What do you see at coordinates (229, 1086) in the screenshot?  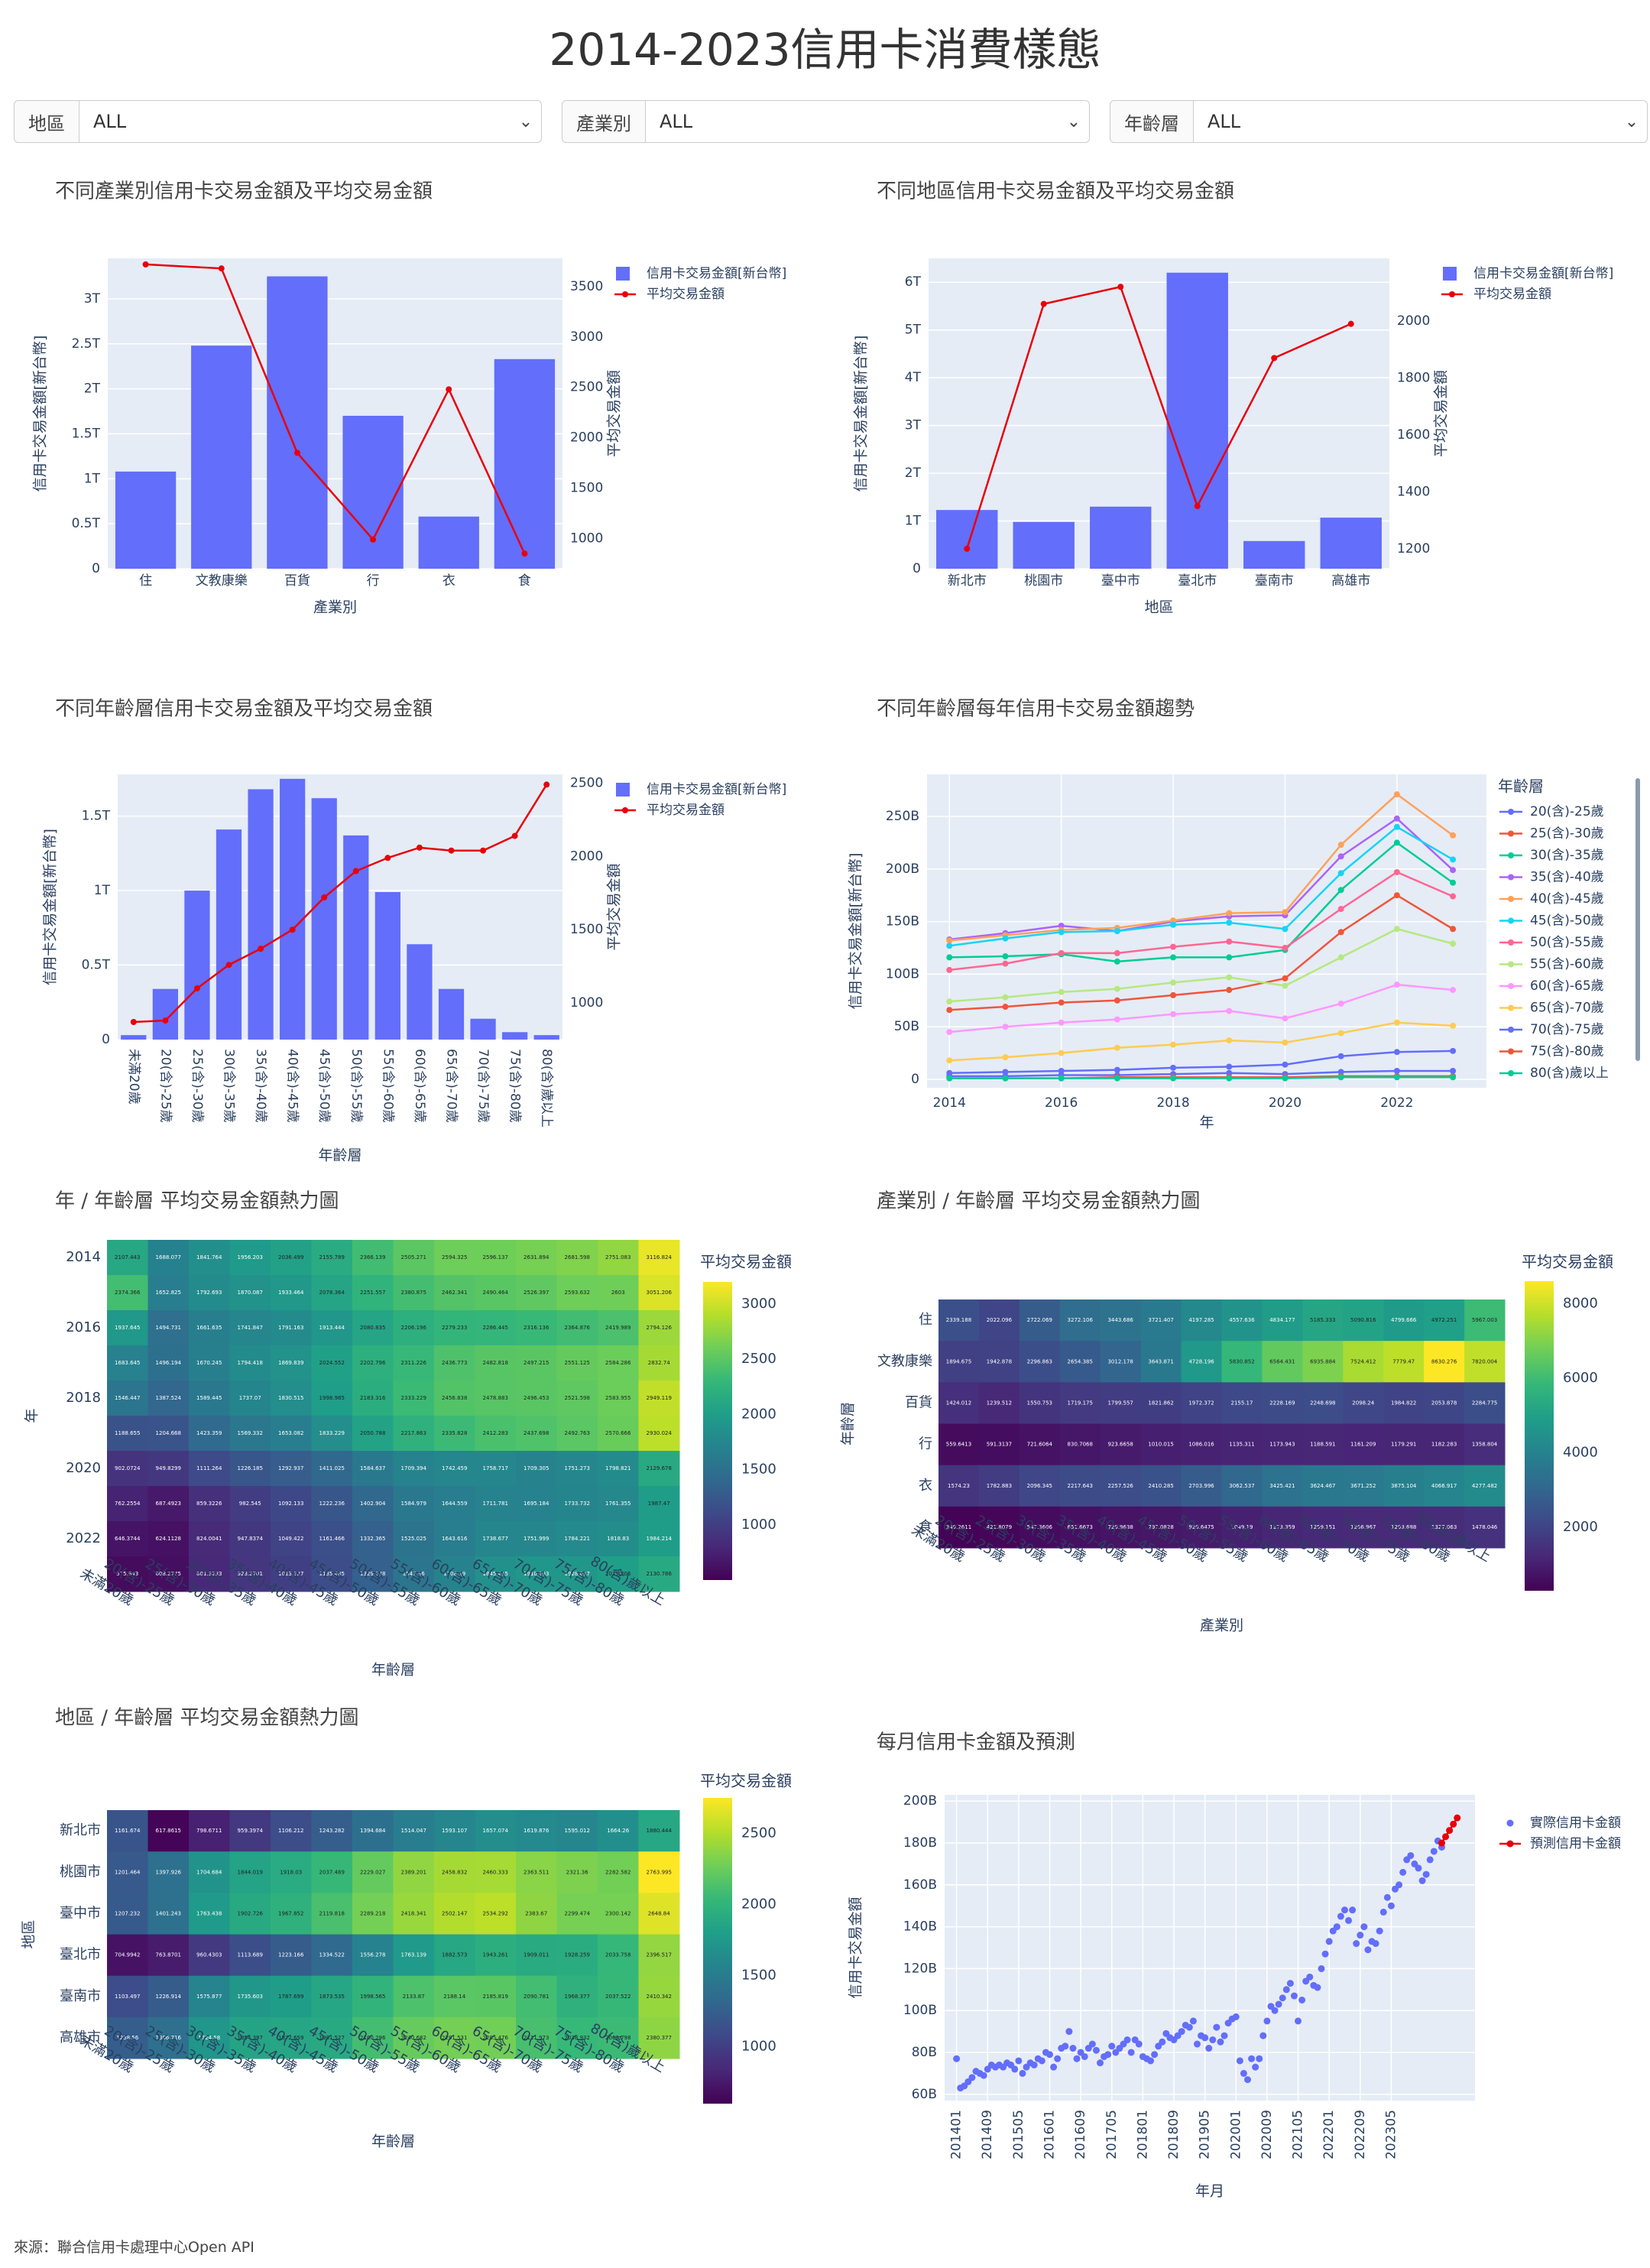 I see `x-tick-label: 30(含)-35歲` at bounding box center [229, 1086].